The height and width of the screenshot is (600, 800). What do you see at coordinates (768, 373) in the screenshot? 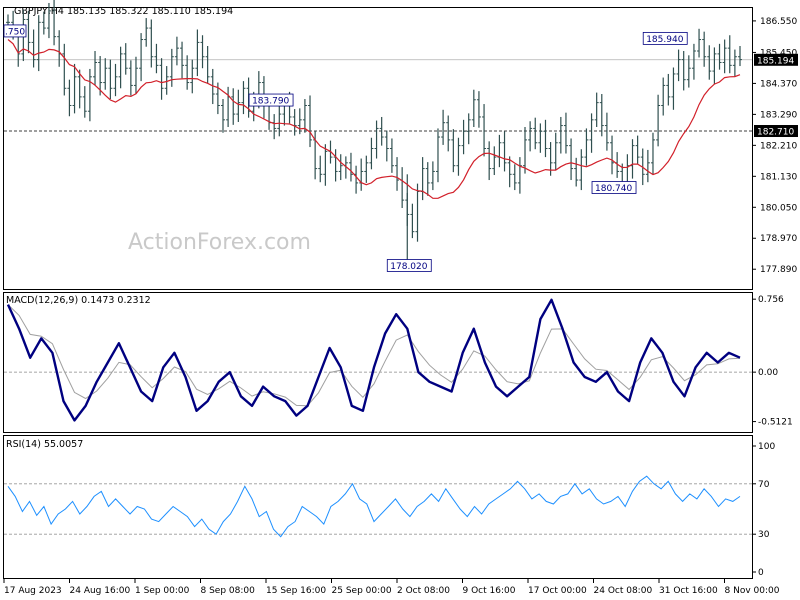
I see `macd-ytick-label: 0.00` at bounding box center [768, 373].